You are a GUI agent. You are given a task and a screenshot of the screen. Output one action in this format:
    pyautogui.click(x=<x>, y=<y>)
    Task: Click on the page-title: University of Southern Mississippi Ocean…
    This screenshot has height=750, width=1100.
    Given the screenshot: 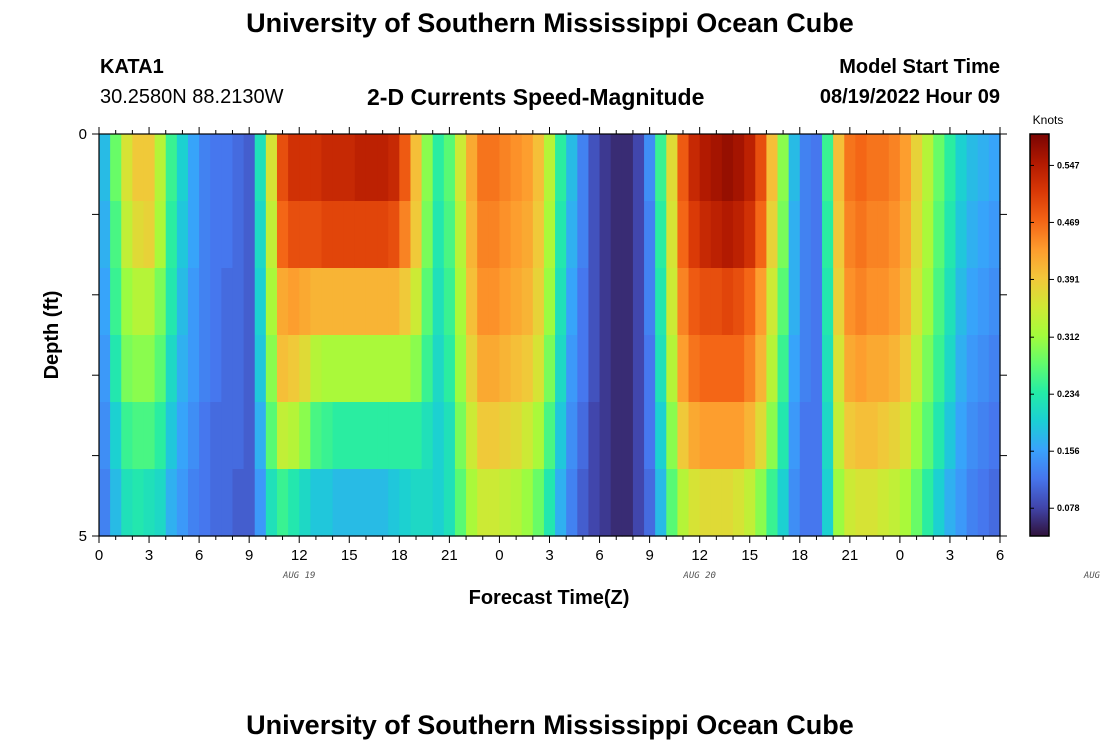 What is the action you would take?
    pyautogui.click(x=550, y=23)
    